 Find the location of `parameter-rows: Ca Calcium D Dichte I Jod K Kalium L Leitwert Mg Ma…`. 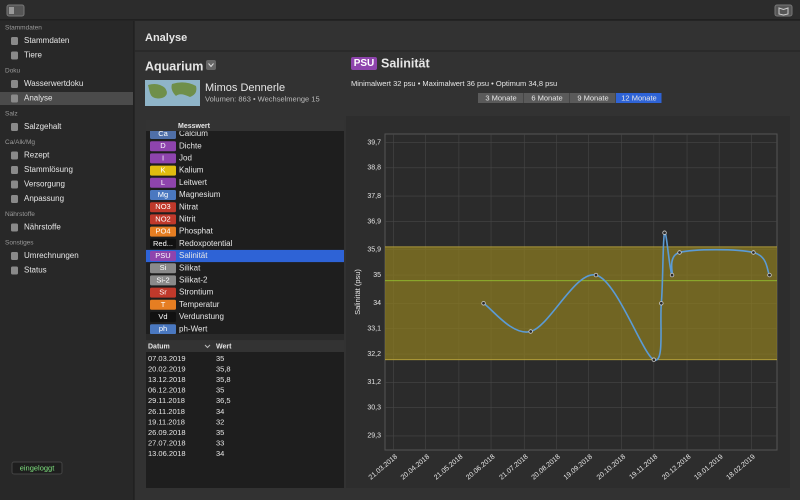

parameter-rows: Ca Calcium D Dichte I Jod K Kalium L Leitwert Mg Ma… is located at coordinates (245, 232).